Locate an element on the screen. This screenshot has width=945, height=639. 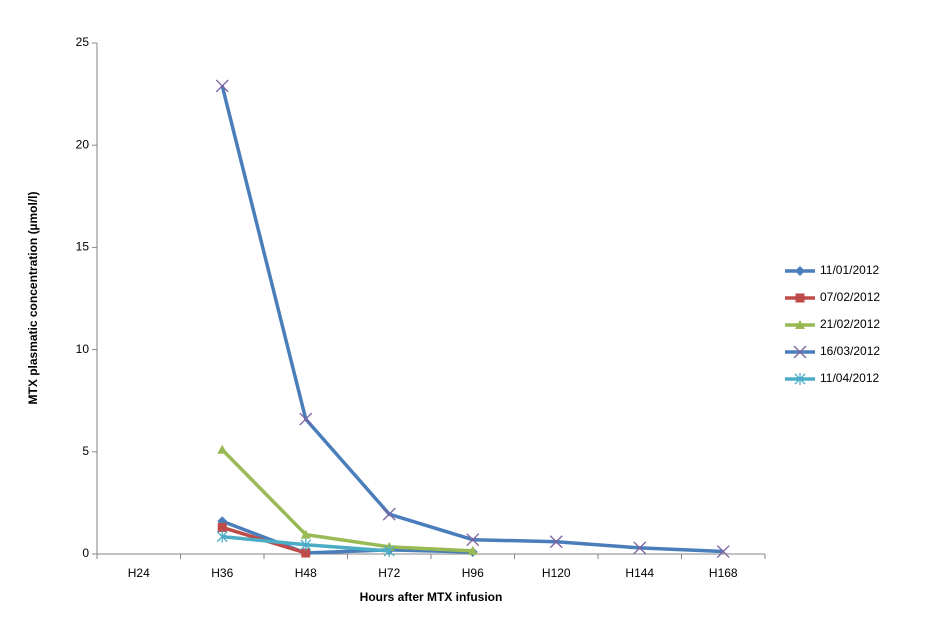
y-tick-label: 5 is located at coordinates (85, 451).